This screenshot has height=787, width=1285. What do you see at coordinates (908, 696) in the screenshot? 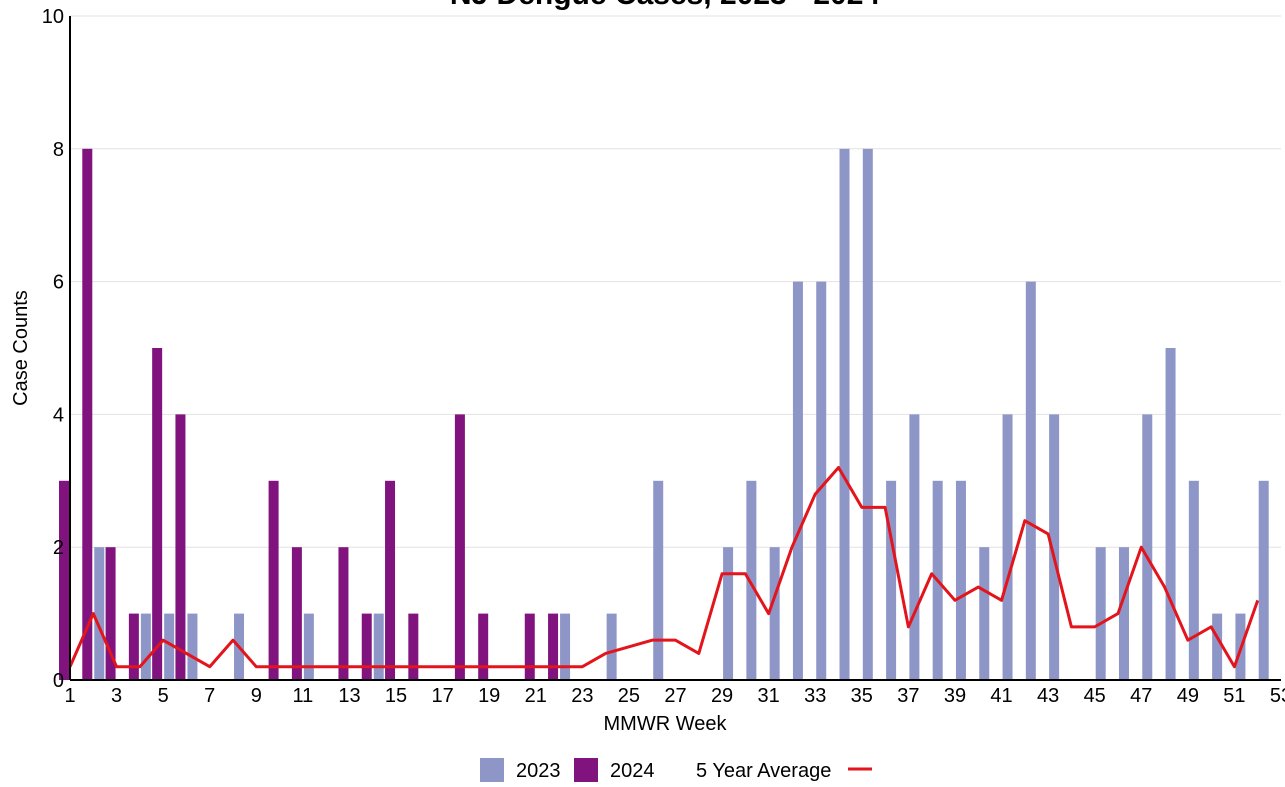
I see `x-tick-label: 37` at bounding box center [908, 696].